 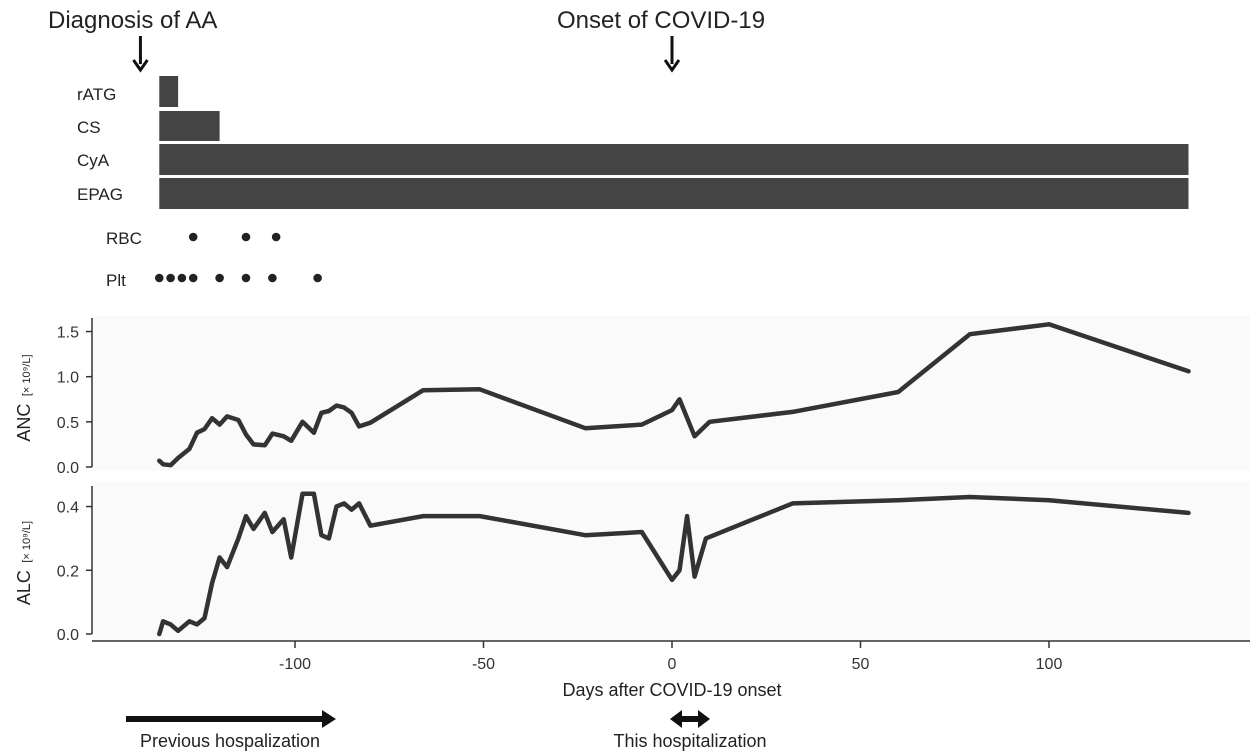 I want to click on alc-y-tick-label: 0.4, so click(x=68, y=508).